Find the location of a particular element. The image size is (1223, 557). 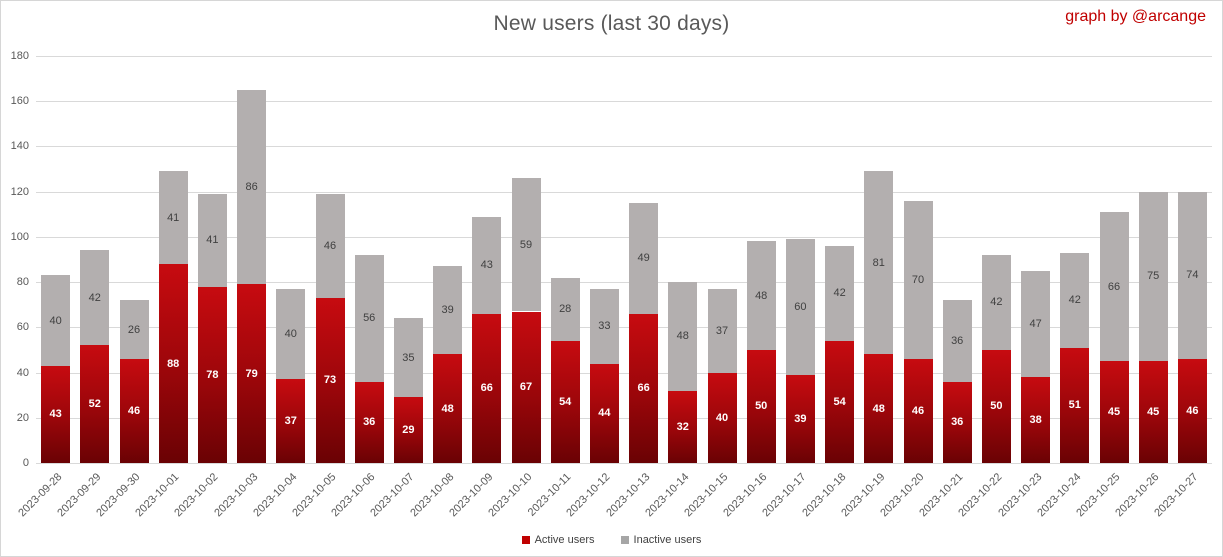

active-bar-segment: 79 is located at coordinates (252, 373).